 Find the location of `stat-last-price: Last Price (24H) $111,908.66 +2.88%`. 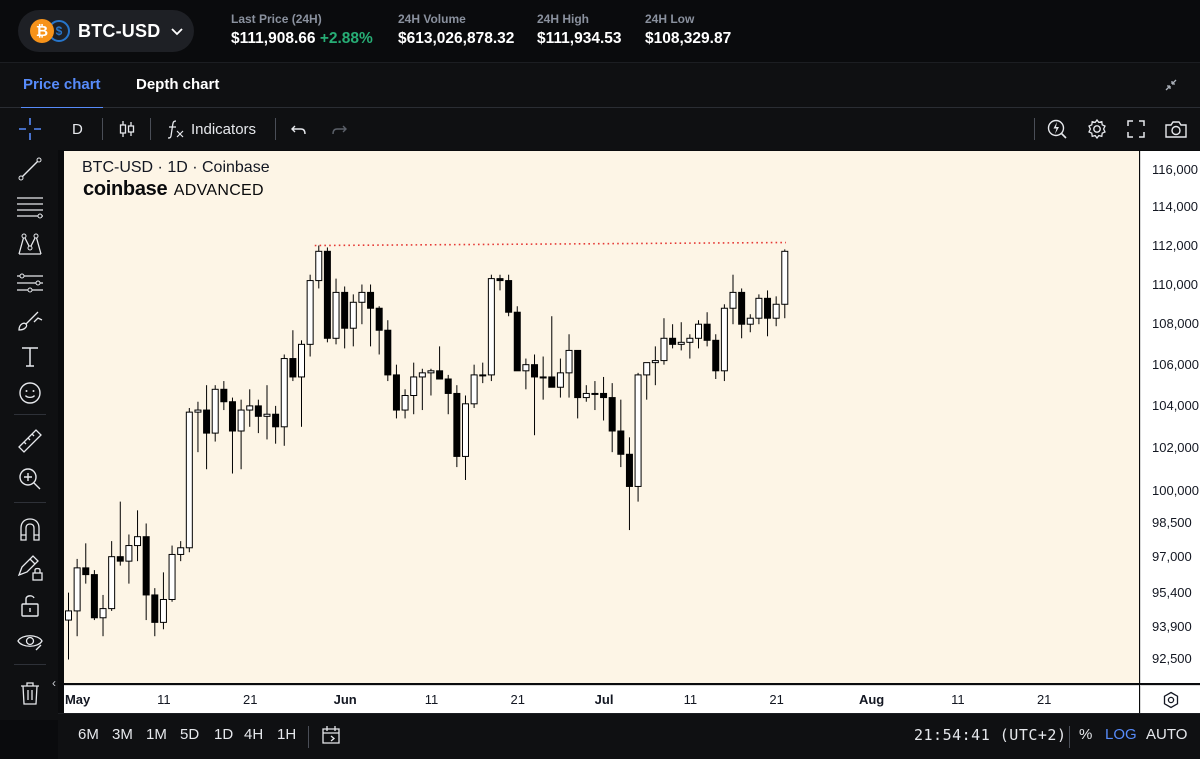

stat-last-price: Last Price (24H) $111,908.66 +2.88% is located at coordinates (302, 30).